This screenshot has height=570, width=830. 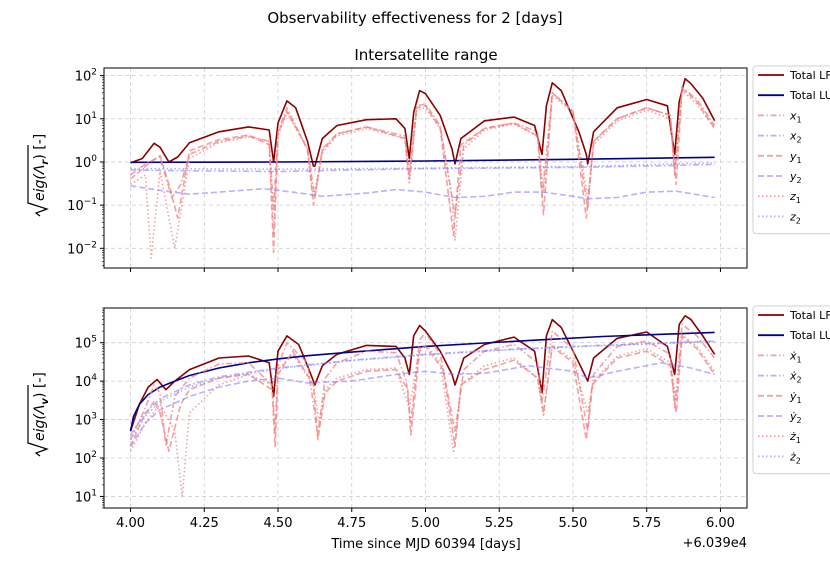 I want to click on series-line-ydot2, so click(x=422, y=404).